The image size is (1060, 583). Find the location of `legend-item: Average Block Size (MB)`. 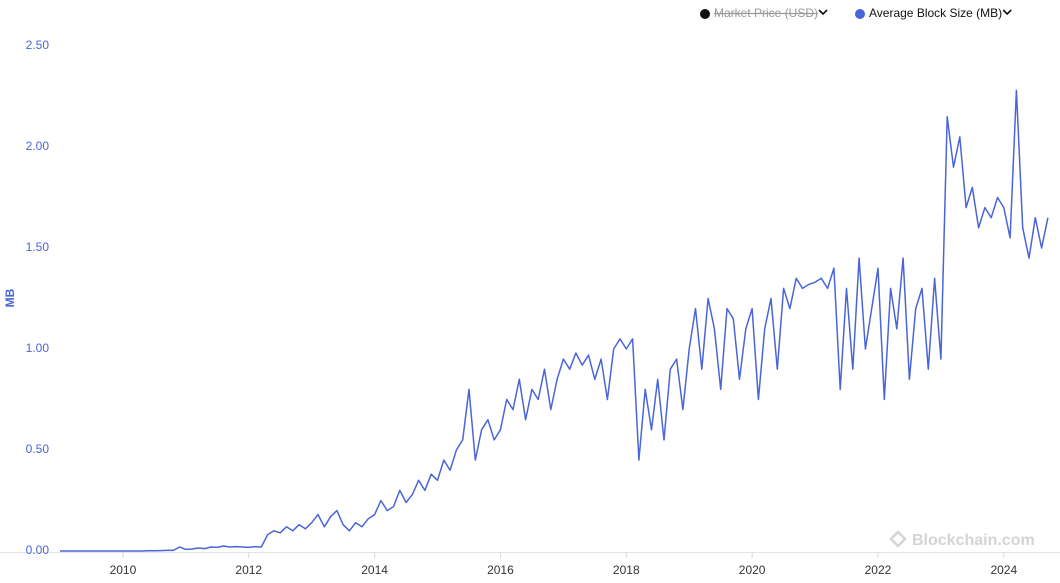

legend-item: Average Block Size (MB) is located at coordinates (933, 13).